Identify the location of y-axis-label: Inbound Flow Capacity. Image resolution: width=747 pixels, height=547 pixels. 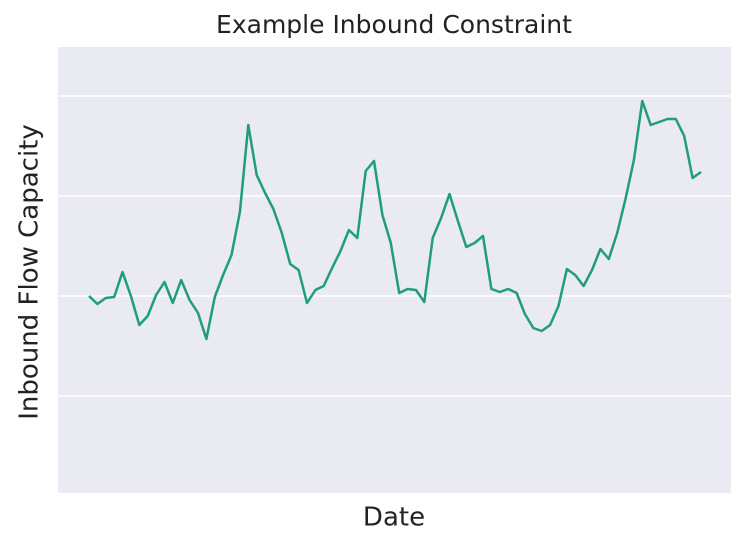
(30, 272).